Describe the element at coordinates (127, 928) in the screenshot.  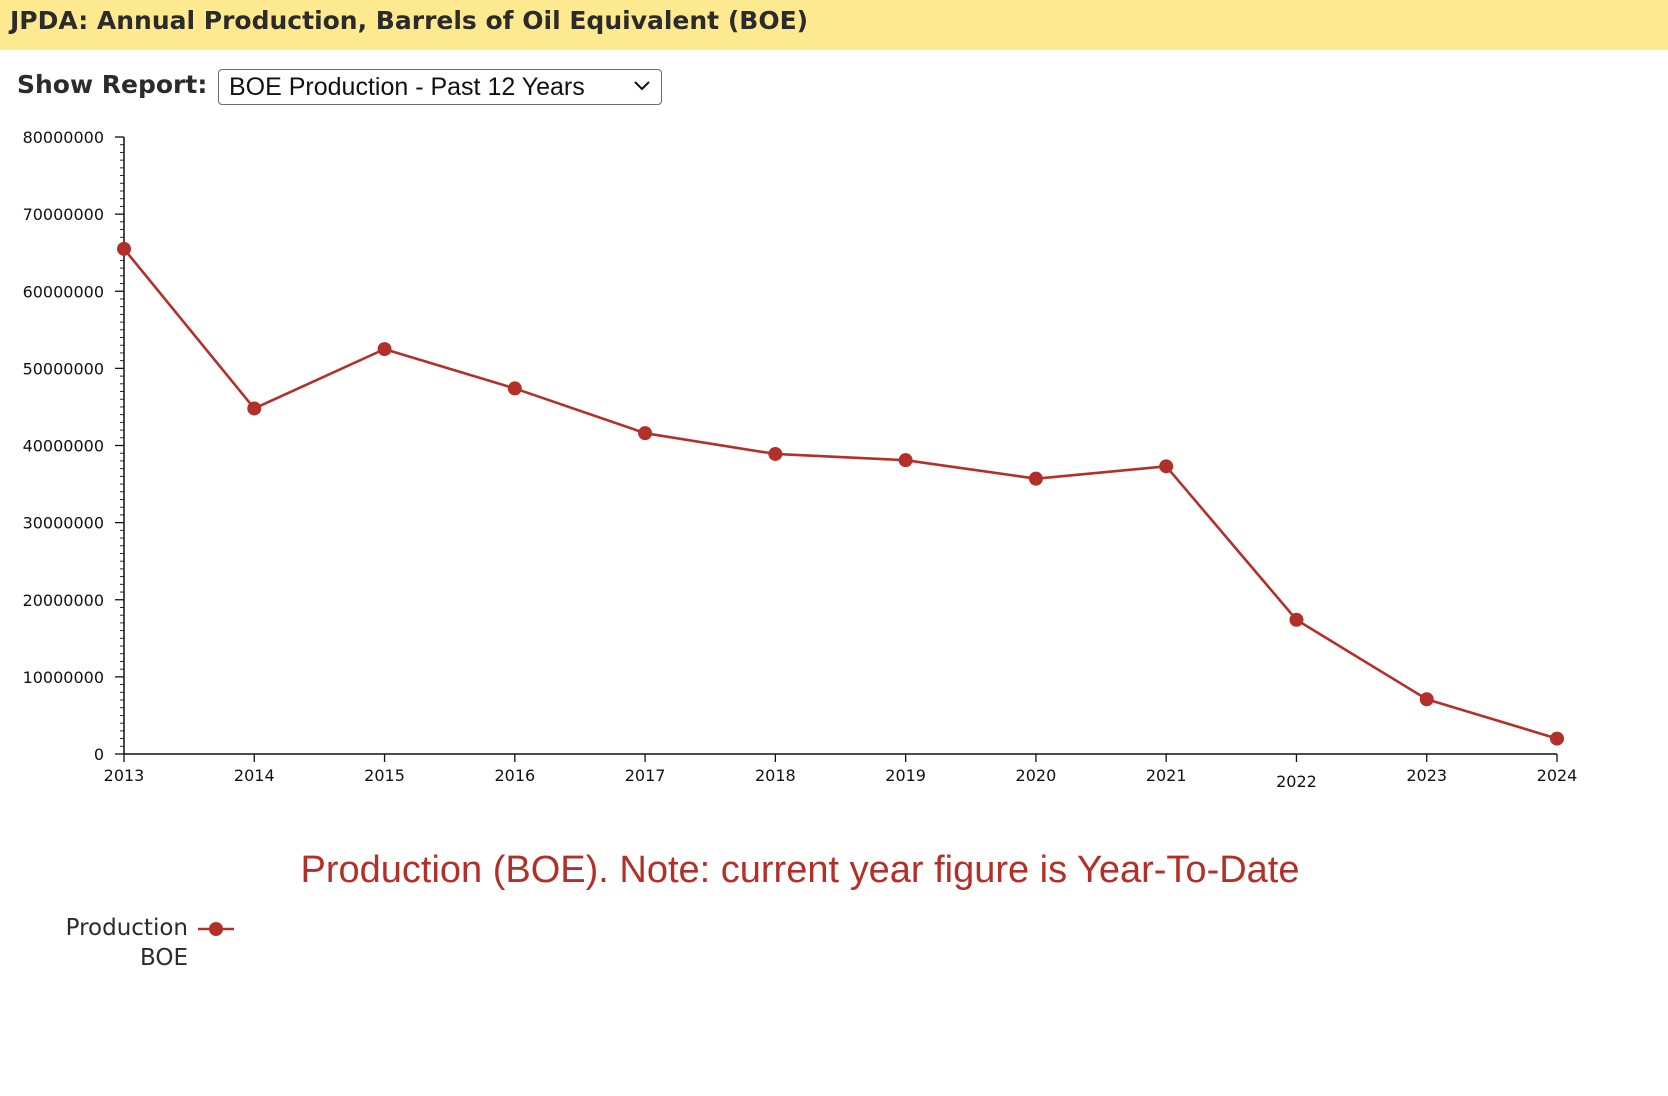
I see `legend-label-line-1: Production` at that location.